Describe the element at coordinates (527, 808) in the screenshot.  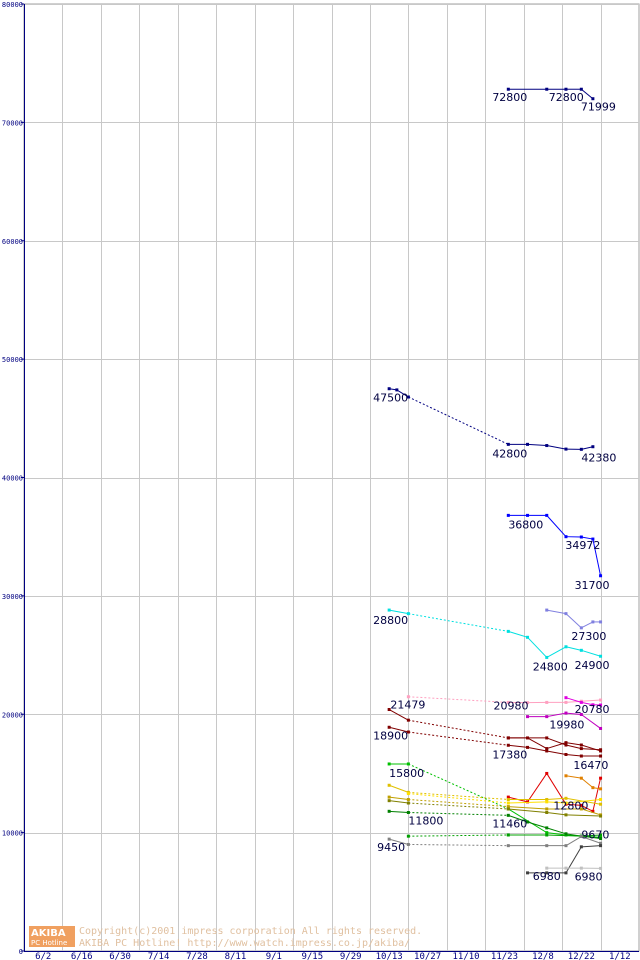
I see `series-16-segment` at that location.